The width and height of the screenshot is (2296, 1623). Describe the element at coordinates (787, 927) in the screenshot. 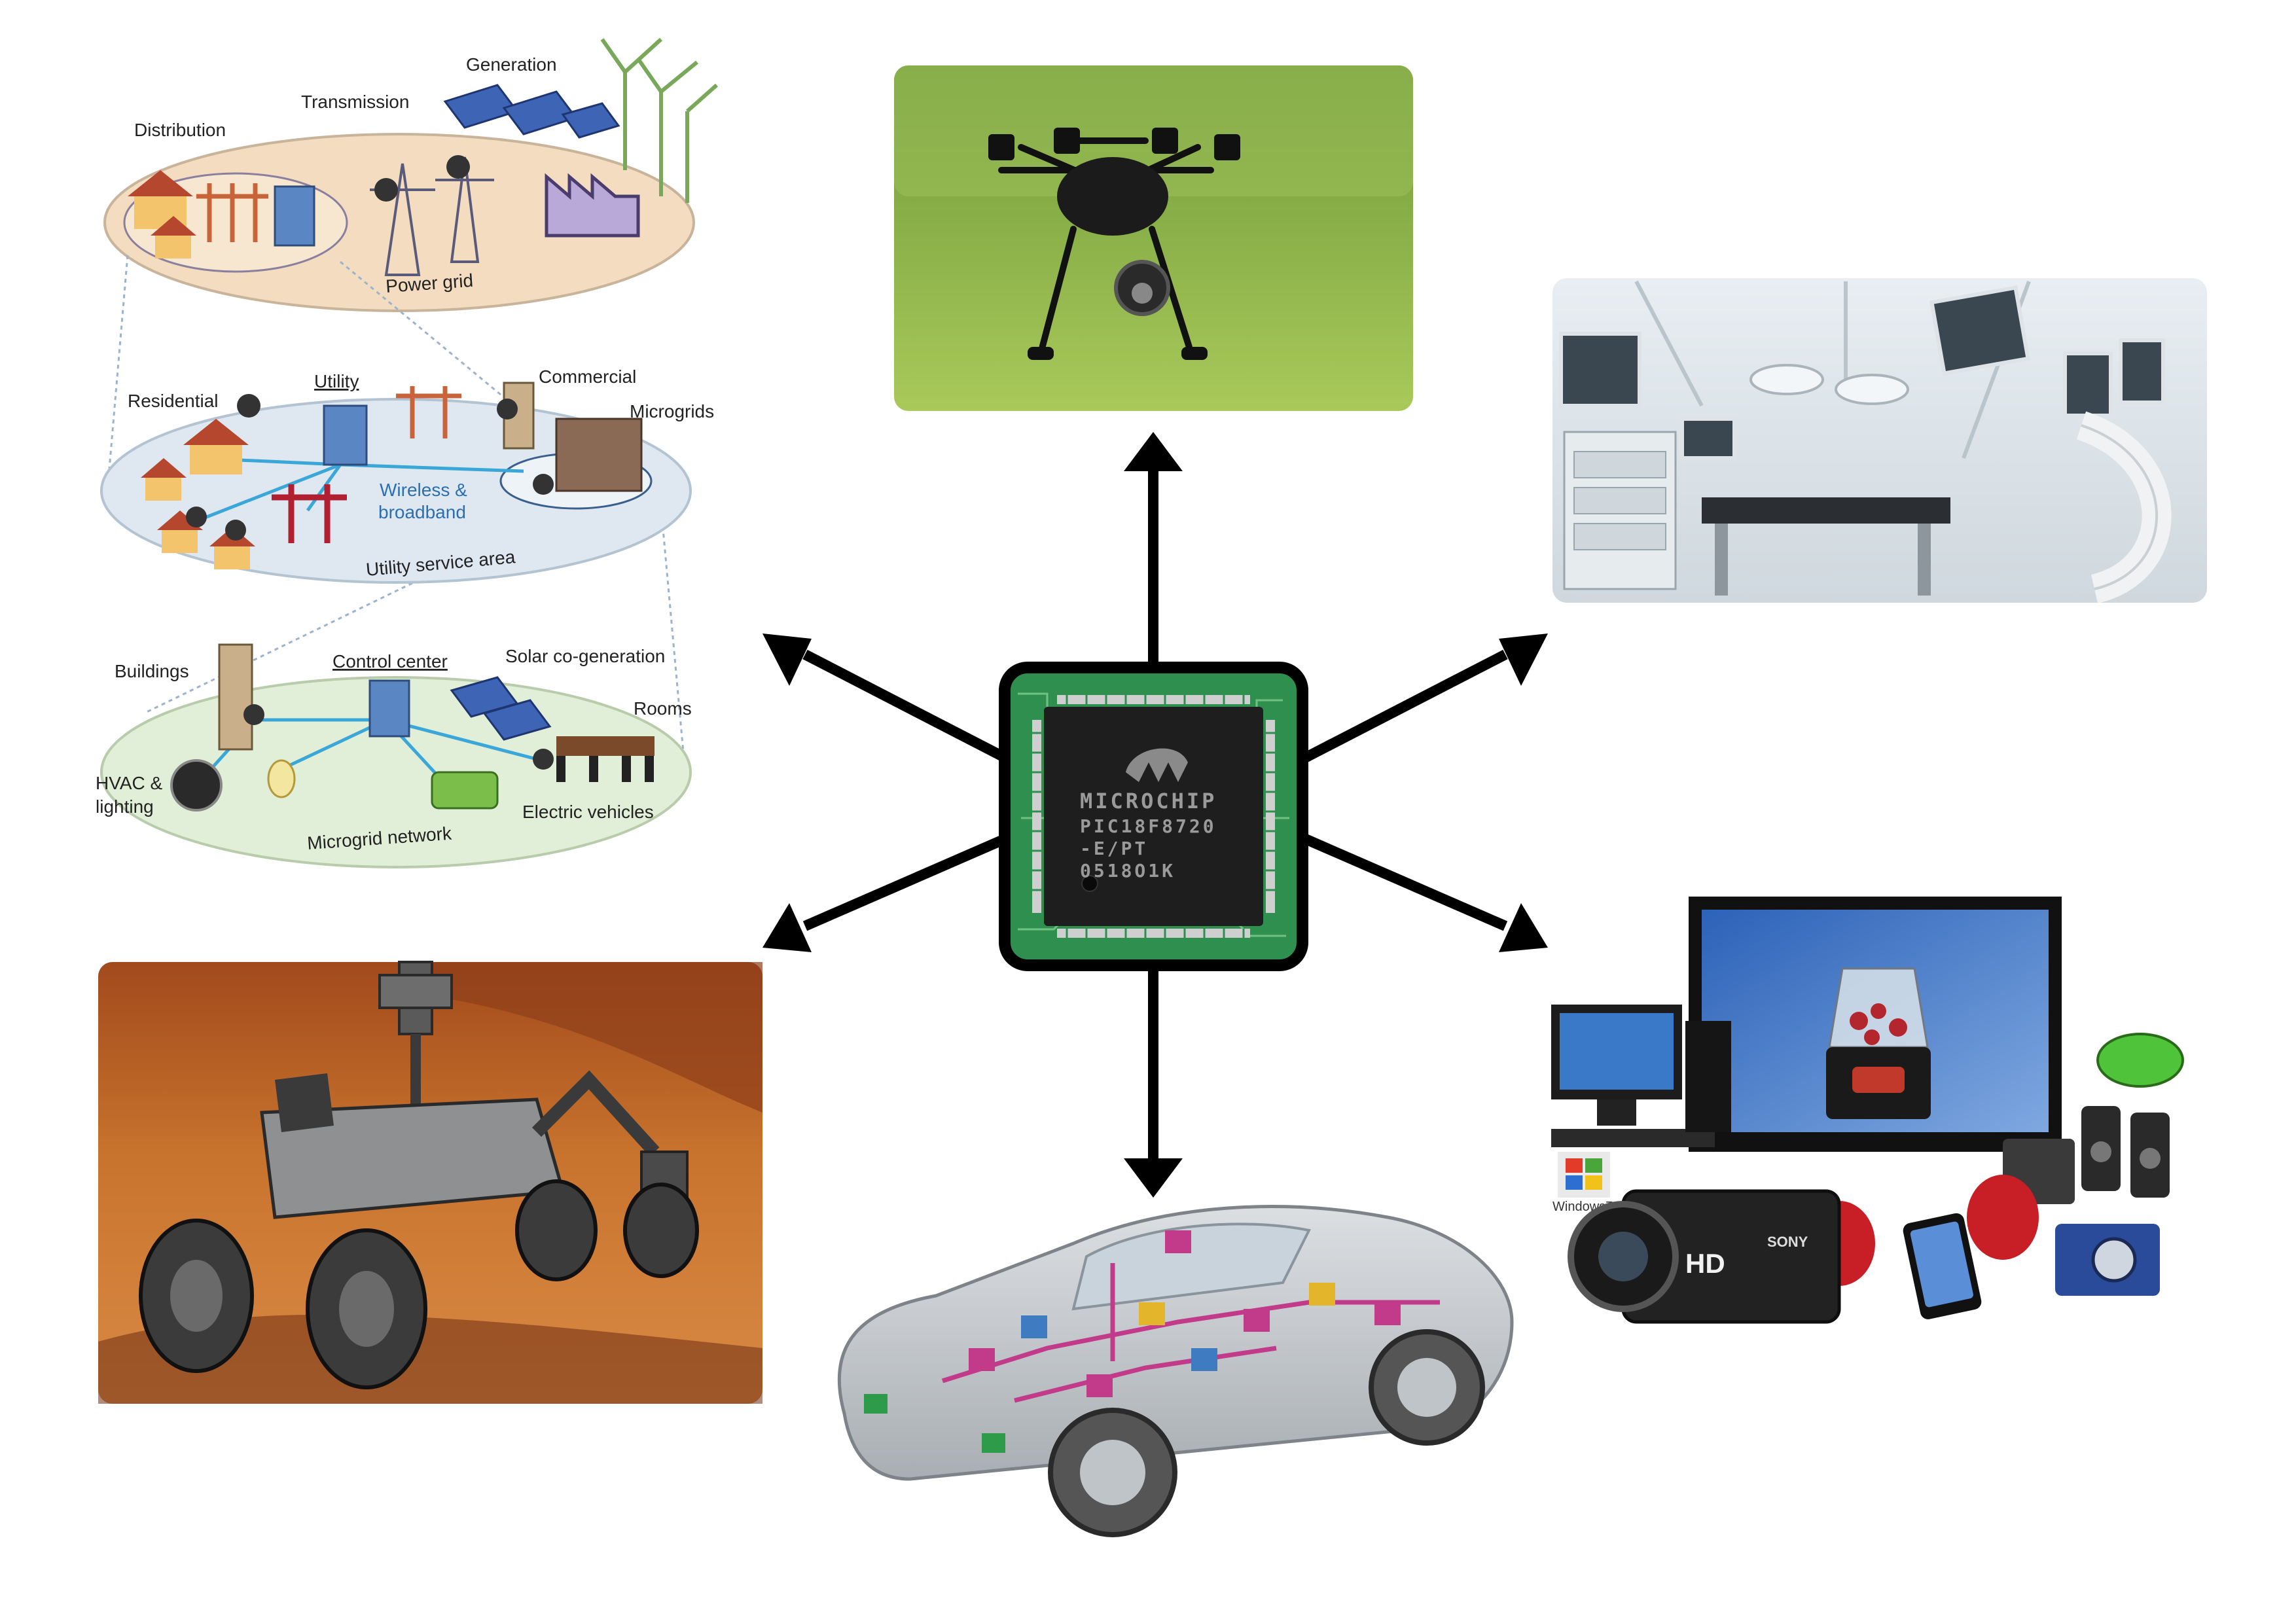

I see `arrowhead-lower-left` at that location.